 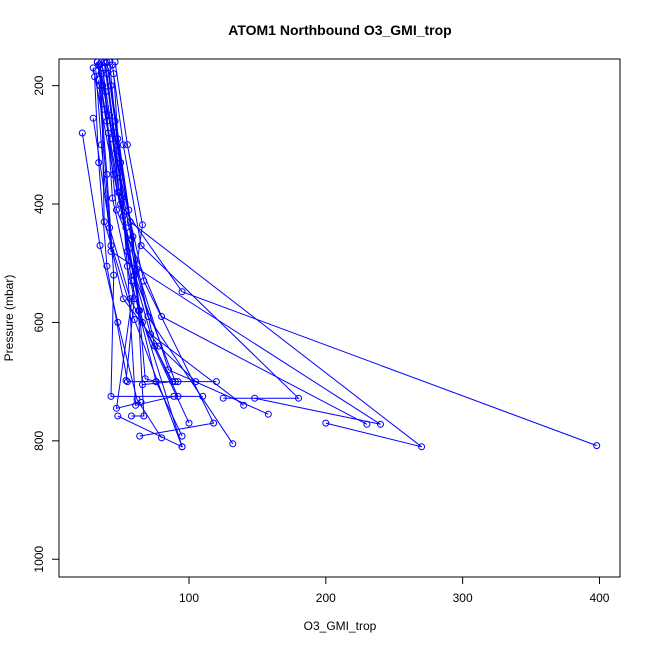 What do you see at coordinates (189, 598) in the screenshot?
I see `x-tick-label: 100` at bounding box center [189, 598].